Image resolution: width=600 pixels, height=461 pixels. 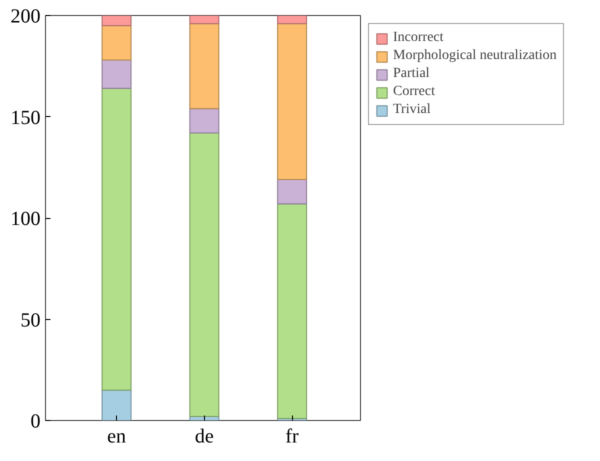 I want to click on x-tick-label: fr, so click(x=292, y=437).